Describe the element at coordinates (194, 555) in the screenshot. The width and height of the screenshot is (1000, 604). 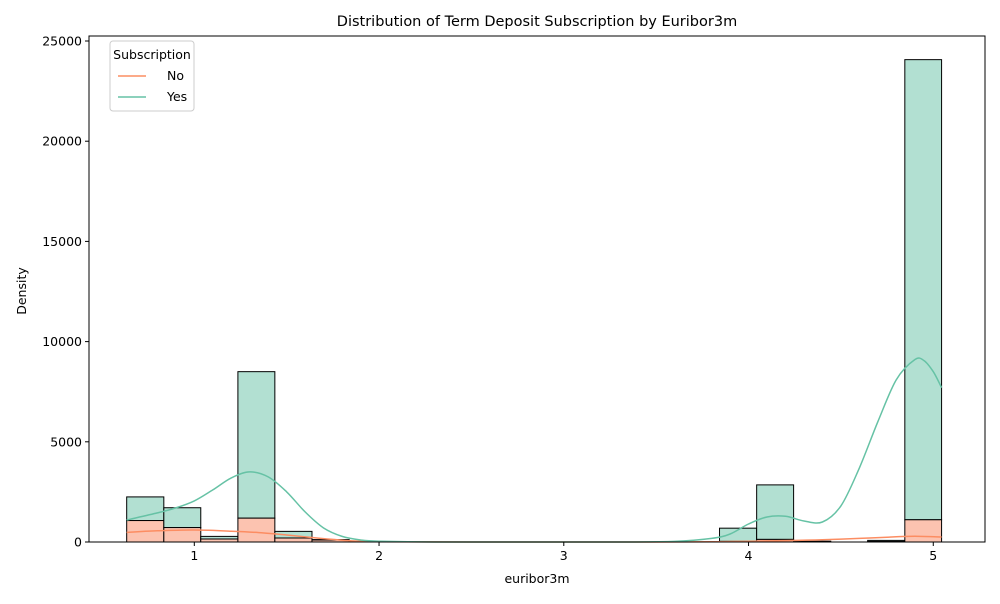
I see `x-tick-label-1: 1` at that location.